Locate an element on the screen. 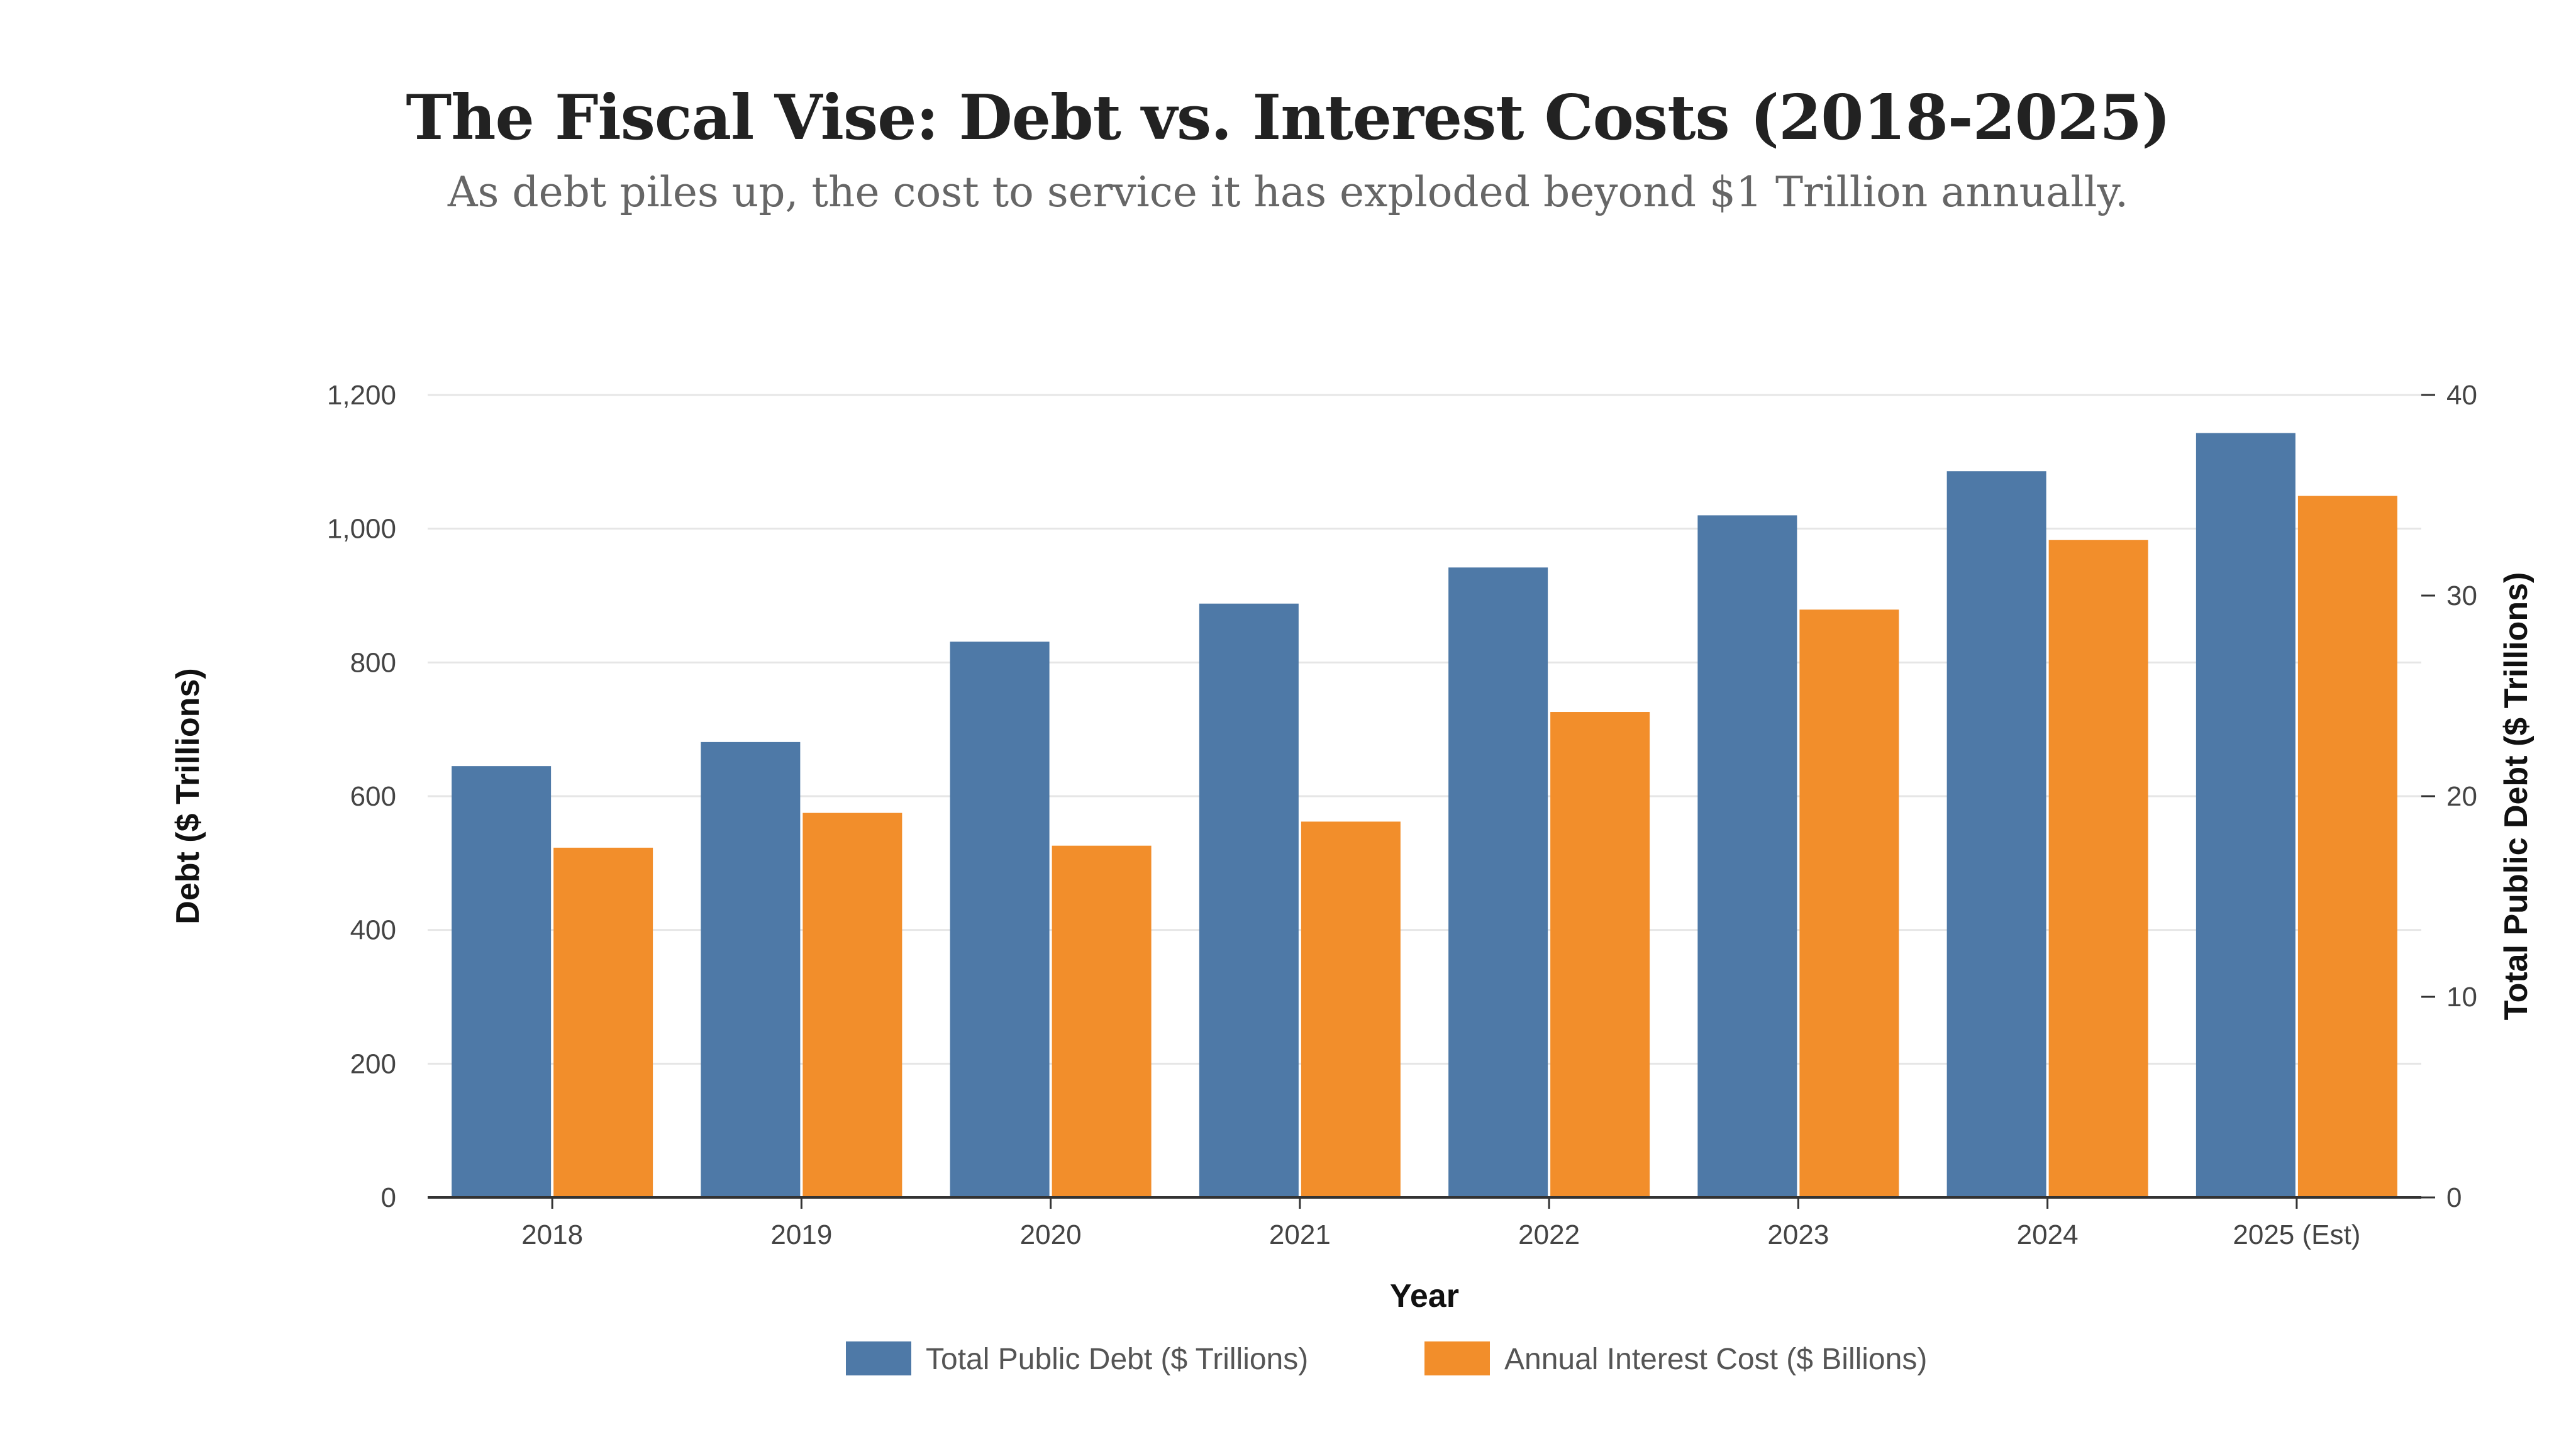 This screenshot has height=1449, width=2576. x-axis-title: Year is located at coordinates (1424, 1296).